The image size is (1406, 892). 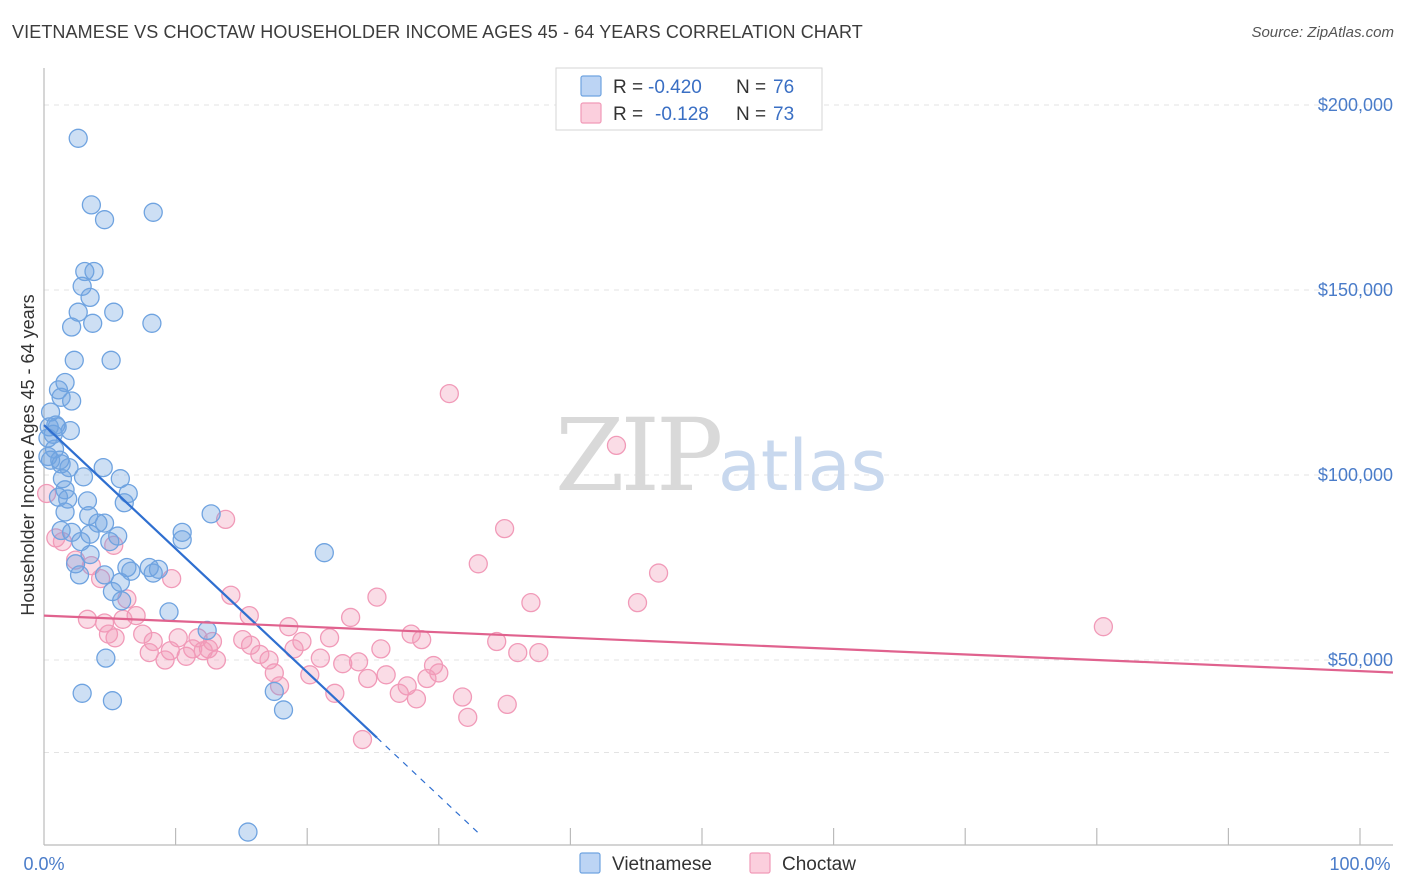 I want to click on x-tick-label-max: 100.0%, so click(x=1359, y=864).